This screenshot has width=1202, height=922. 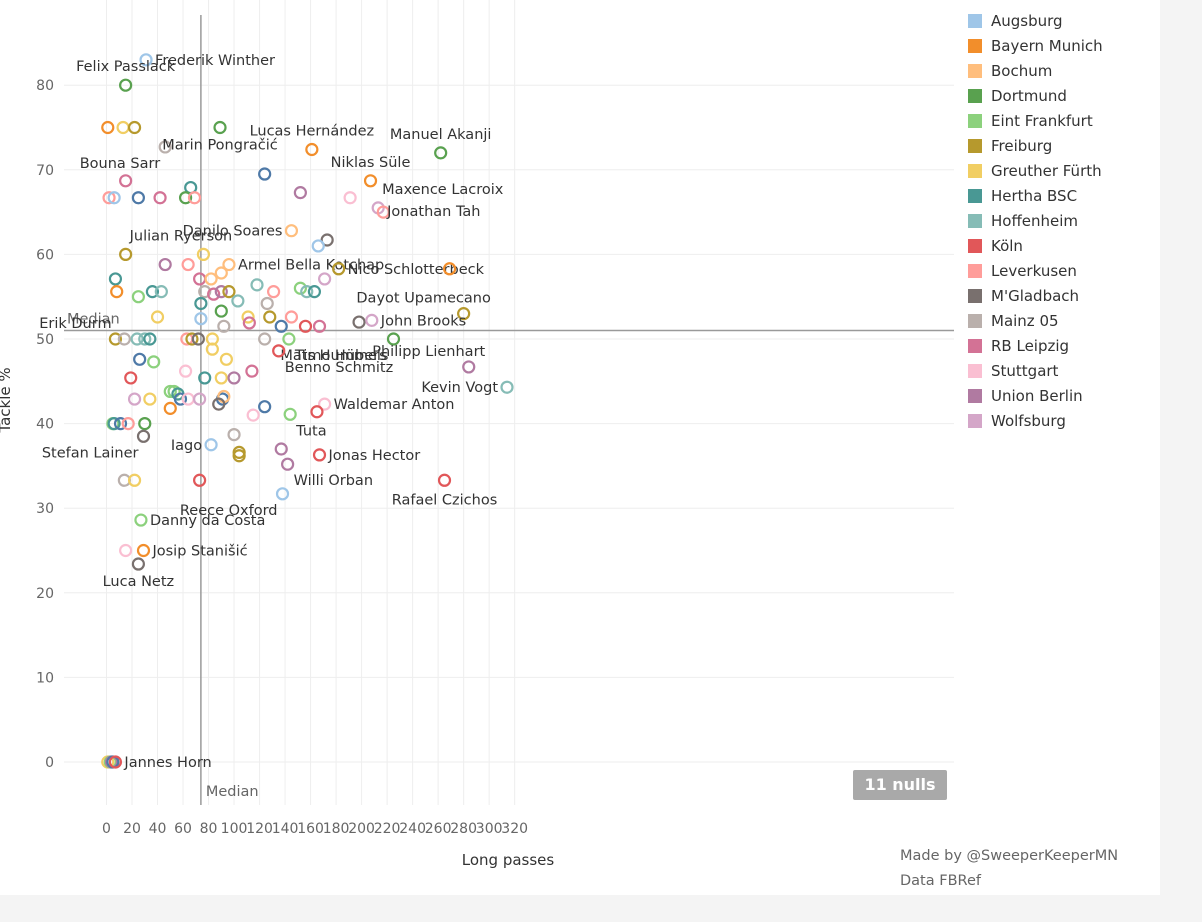 I want to click on nulls-badge: 11 nulls, so click(x=900, y=785).